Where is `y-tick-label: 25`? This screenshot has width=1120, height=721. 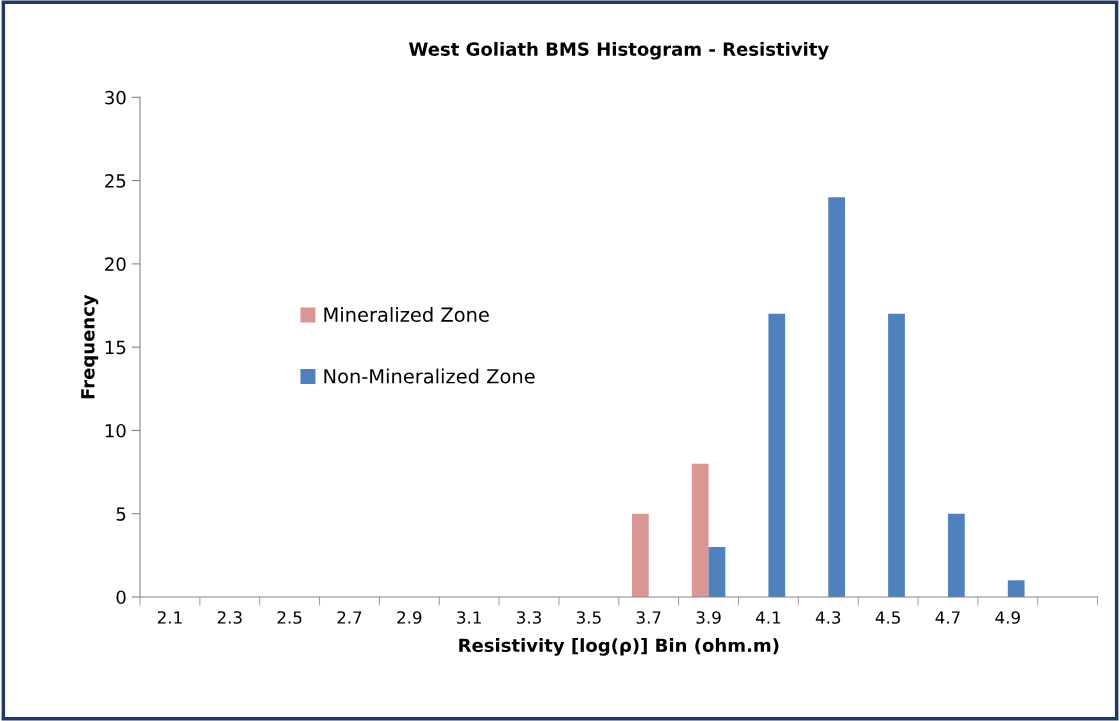 y-tick-label: 25 is located at coordinates (115, 181).